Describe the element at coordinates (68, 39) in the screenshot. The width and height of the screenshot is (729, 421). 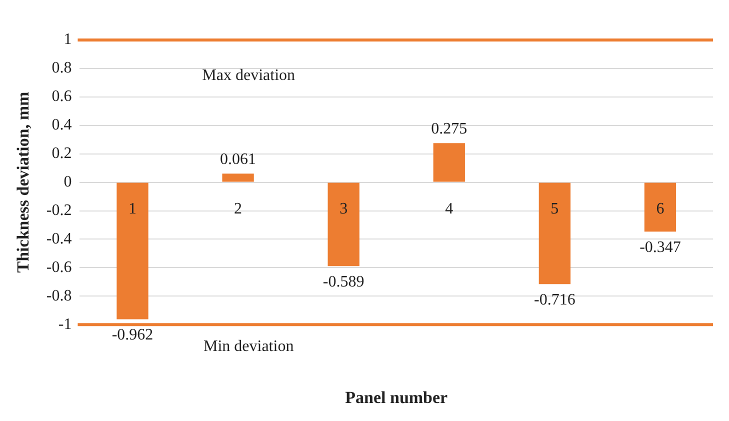
I see `y-tick-label: 1` at that location.